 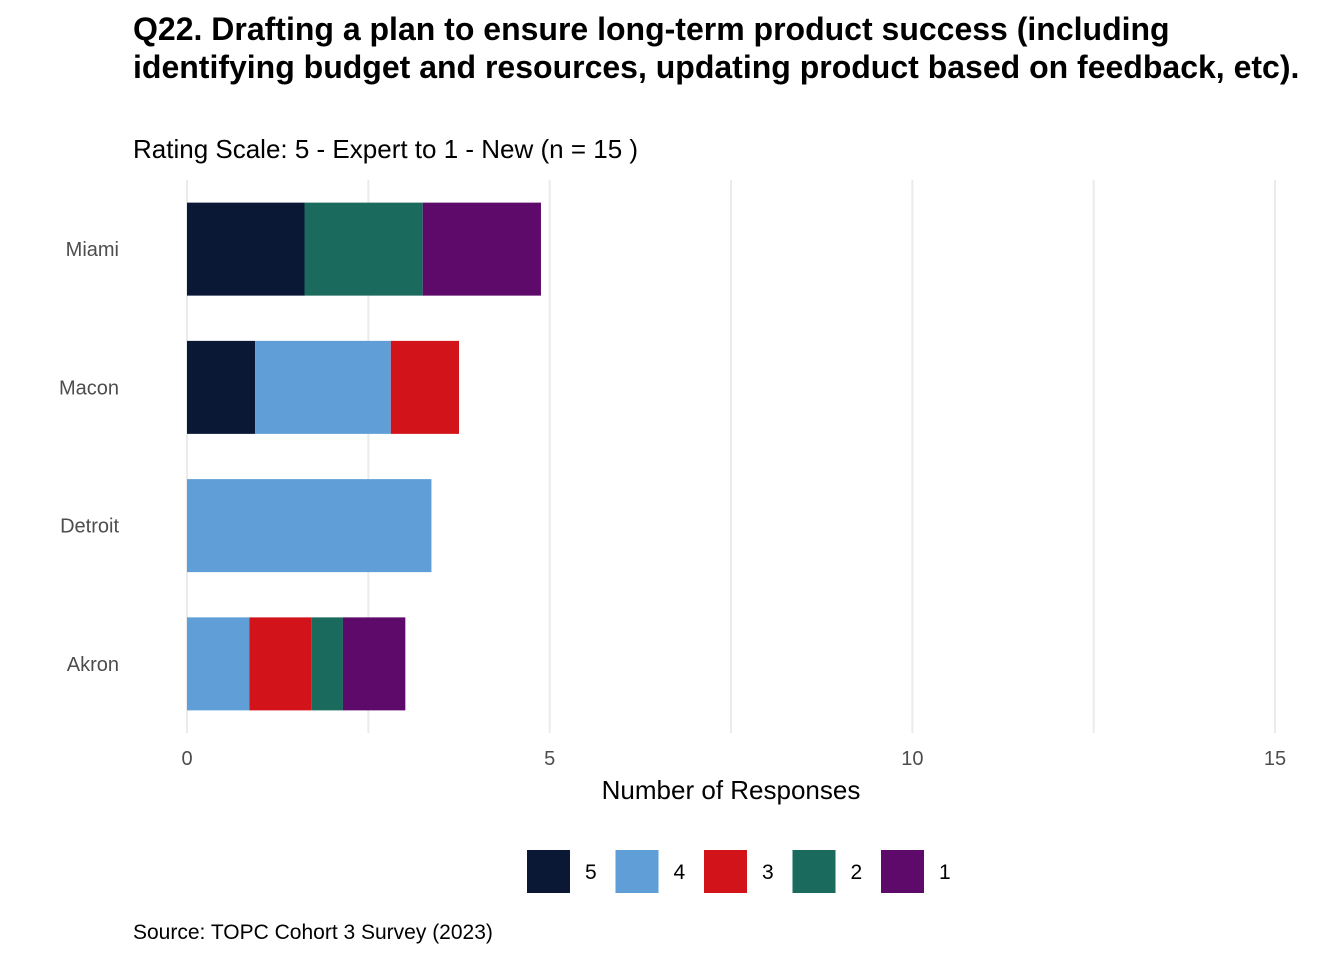 What do you see at coordinates (733, 759) in the screenshot?
I see `x-axis-ticks: 0 5 10 15` at bounding box center [733, 759].